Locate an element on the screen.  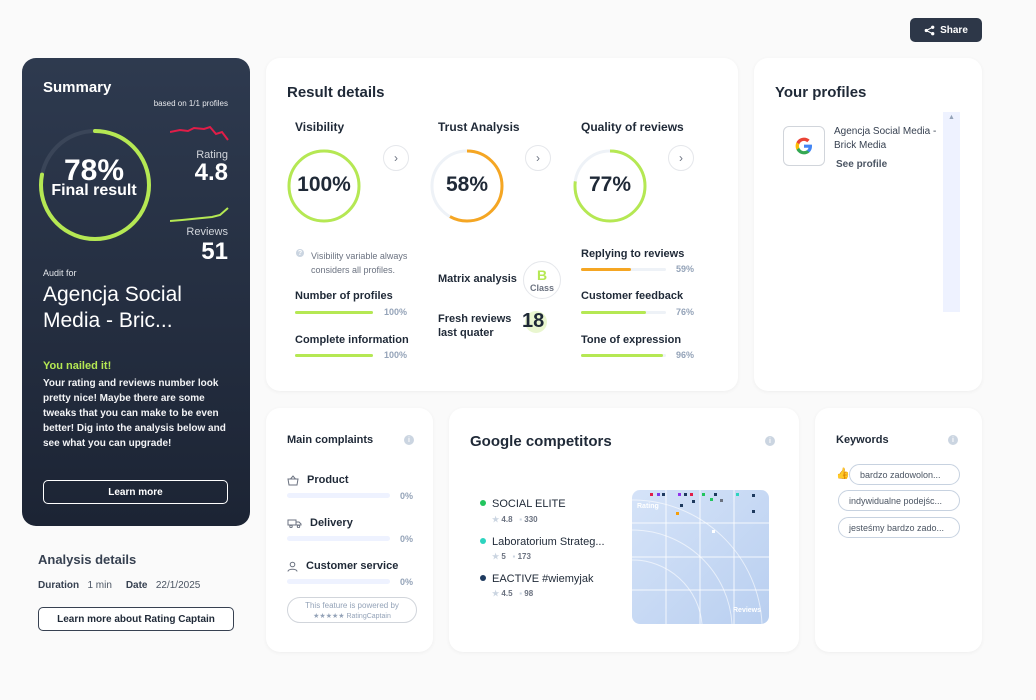
competitor-reviews: 98 is located at coordinates (529, 593).